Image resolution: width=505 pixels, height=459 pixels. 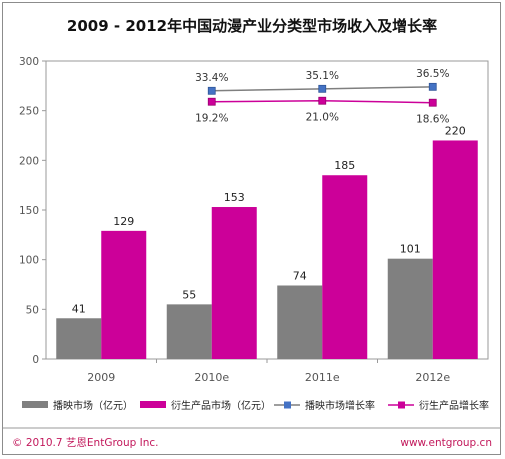 What do you see at coordinates (211, 119) in the screenshot?
I see `rate-label: 19.2%` at bounding box center [211, 119].